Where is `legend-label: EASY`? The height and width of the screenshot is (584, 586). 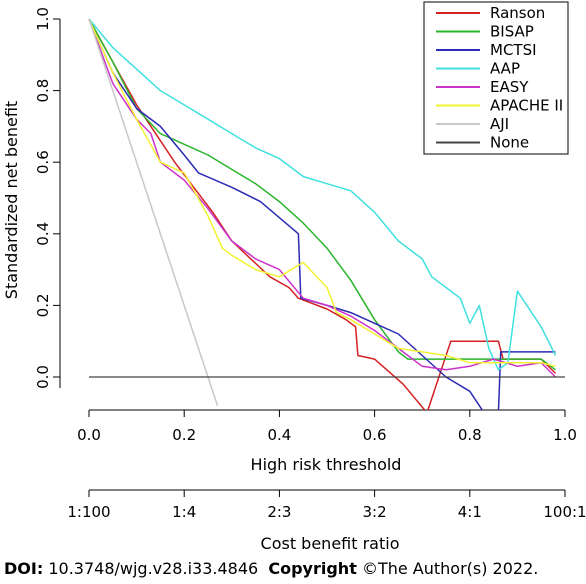 legend-label: EASY is located at coordinates (509, 87).